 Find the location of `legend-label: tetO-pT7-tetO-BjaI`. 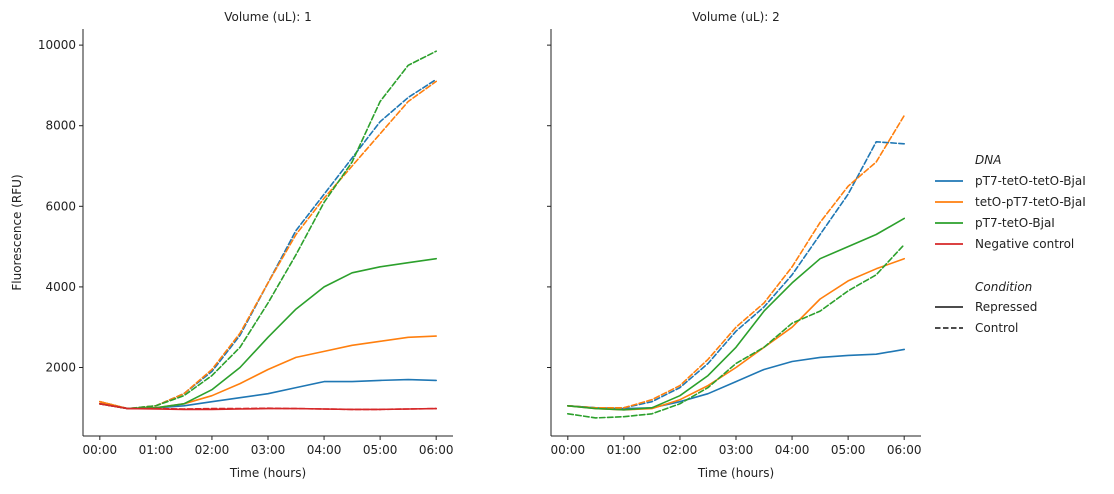

legend-label: tetO-pT7-tetO-BjaI is located at coordinates (1030, 202).